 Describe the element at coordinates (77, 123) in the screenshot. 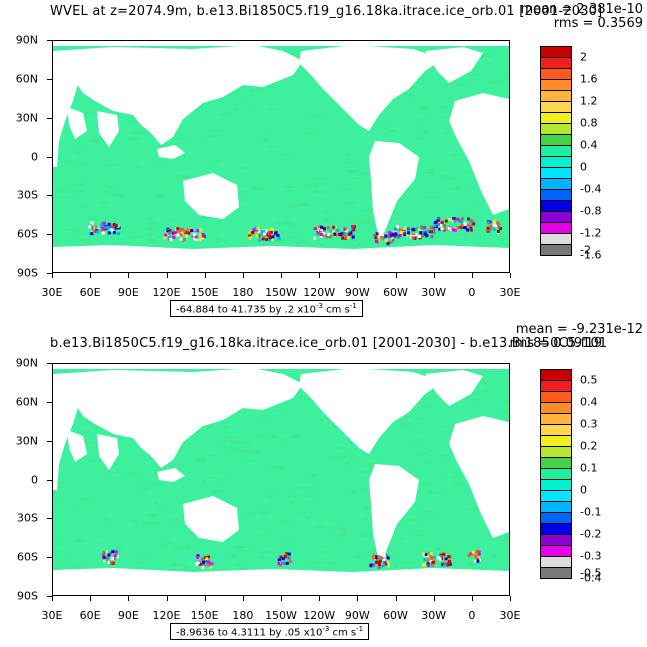

I see `land-arabia` at that location.